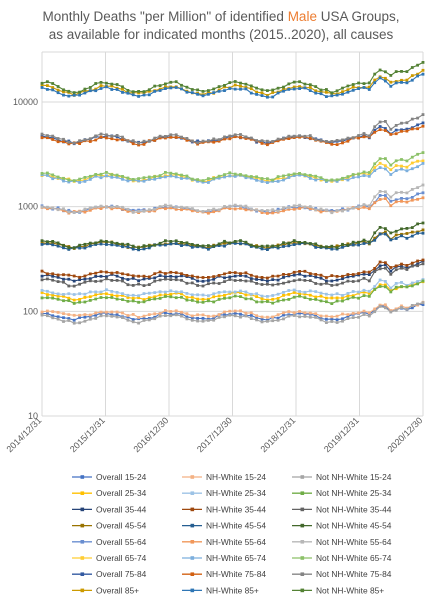 This screenshot has width=442, height=608. I want to click on legend-label: NH-White 75-84, so click(236, 574).